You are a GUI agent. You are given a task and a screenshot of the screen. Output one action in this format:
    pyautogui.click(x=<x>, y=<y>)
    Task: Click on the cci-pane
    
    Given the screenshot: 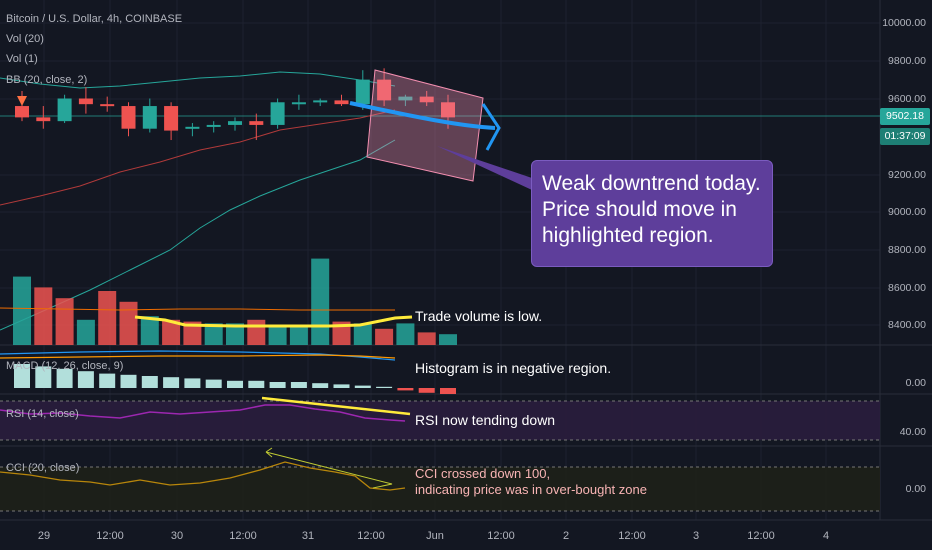 What is the action you would take?
    pyautogui.click(x=440, y=486)
    